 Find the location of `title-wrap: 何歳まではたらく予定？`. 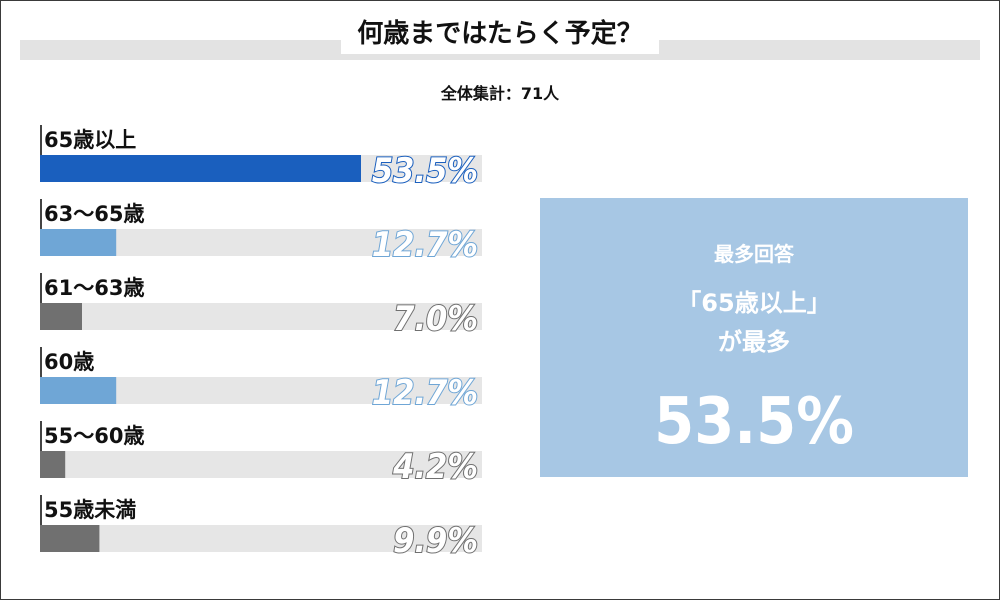

title-wrap: 何歳まではたらく予定？ is located at coordinates (500, 34).